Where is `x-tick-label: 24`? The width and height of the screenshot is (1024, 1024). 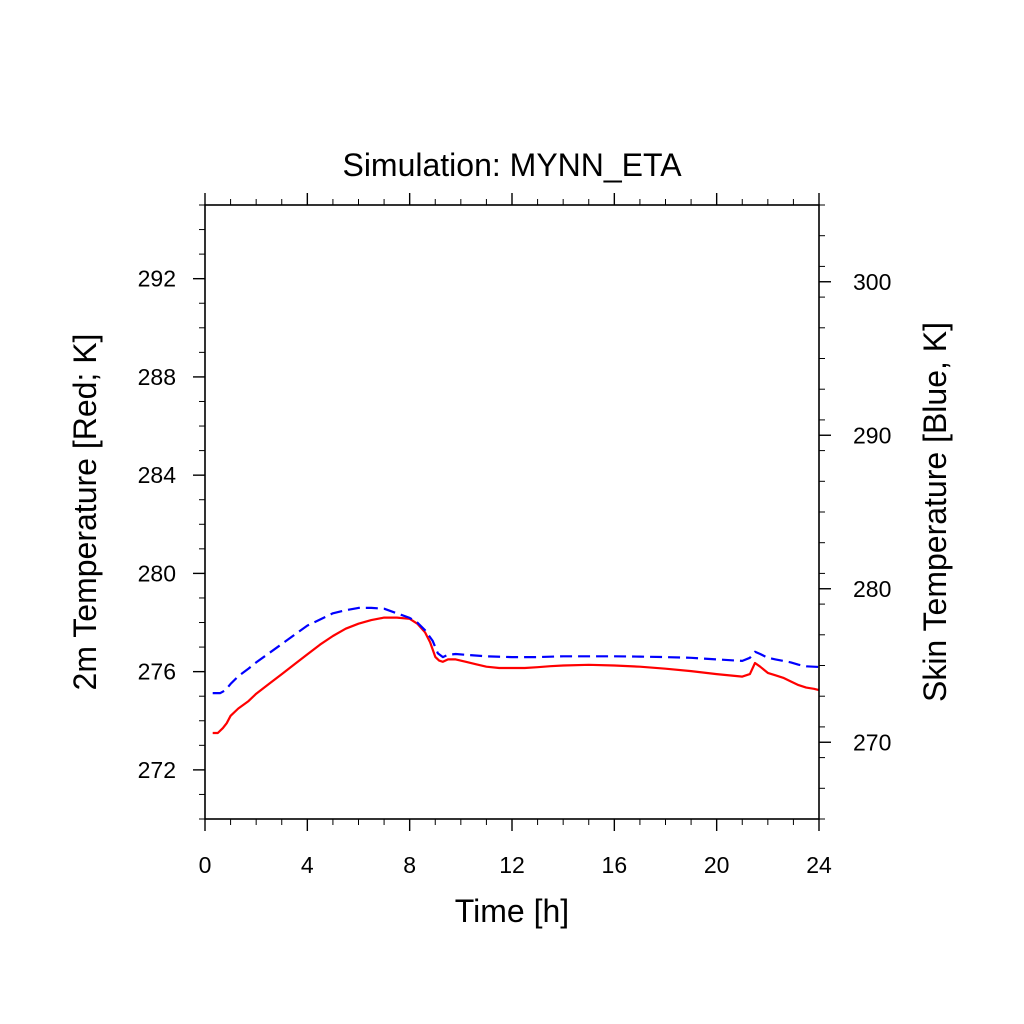 x-tick-label: 24 is located at coordinates (819, 865).